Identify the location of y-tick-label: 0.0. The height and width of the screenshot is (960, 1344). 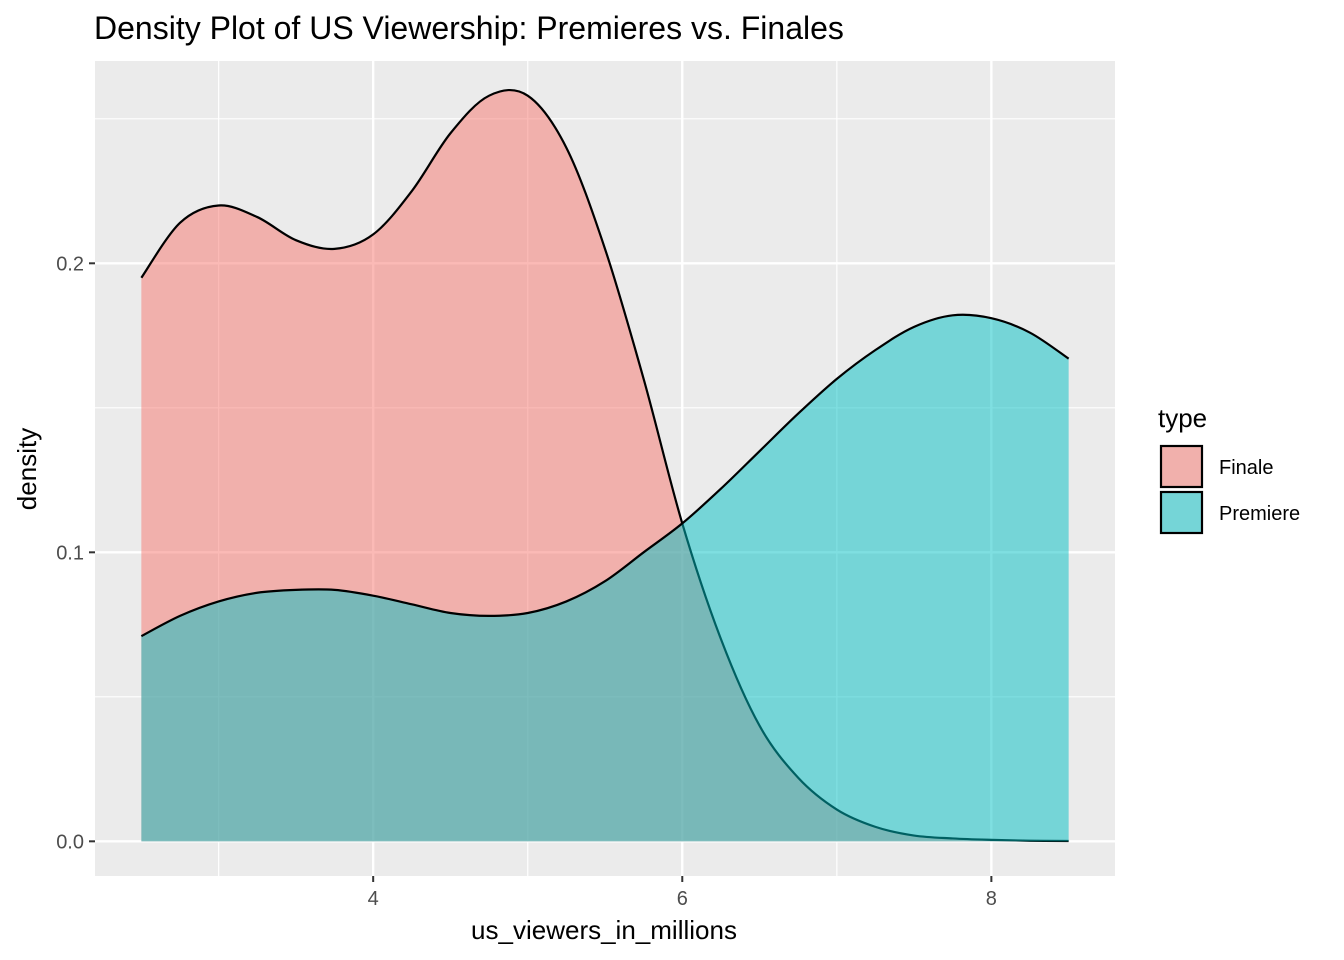
(70, 842).